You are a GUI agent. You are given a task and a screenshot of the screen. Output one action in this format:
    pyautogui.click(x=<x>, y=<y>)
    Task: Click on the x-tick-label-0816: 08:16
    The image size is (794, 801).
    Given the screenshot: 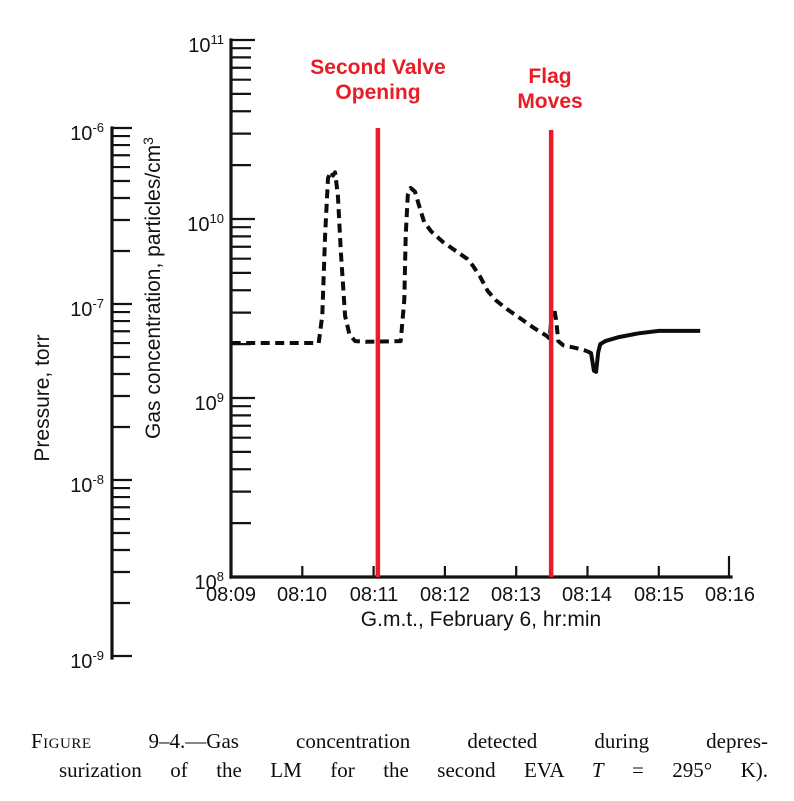 What is the action you would take?
    pyautogui.click(x=730, y=595)
    